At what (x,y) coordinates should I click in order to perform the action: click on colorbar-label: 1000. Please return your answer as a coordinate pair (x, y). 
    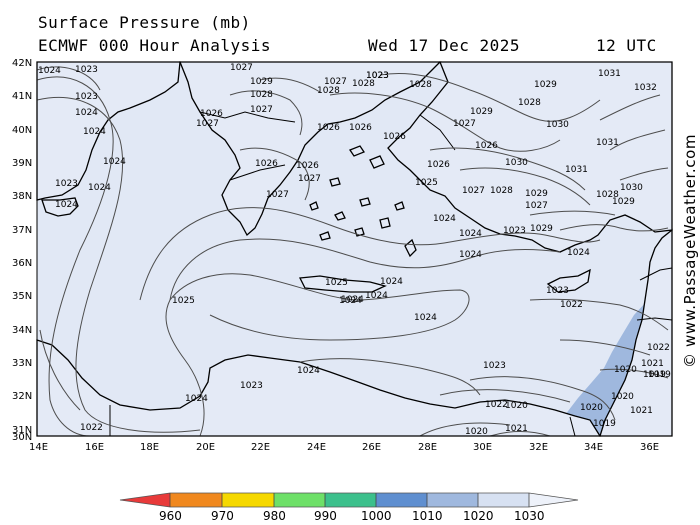
    Looking at the image, I should click on (376, 516).